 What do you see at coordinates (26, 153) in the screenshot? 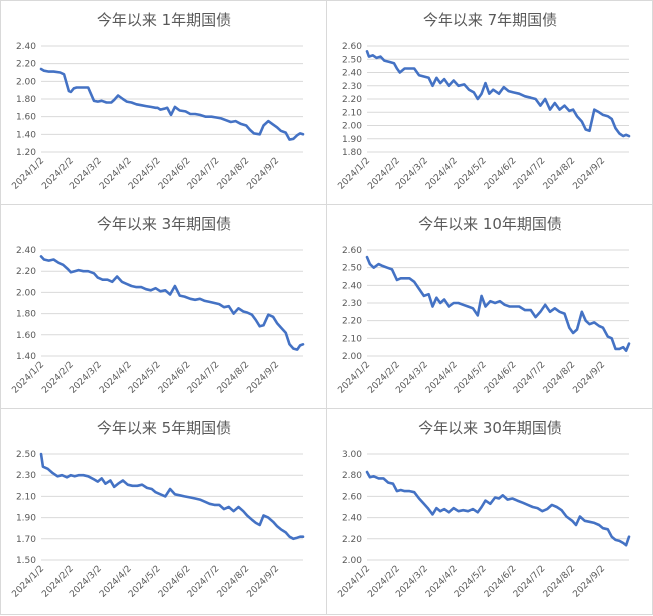
I see `y-tick-label-1y-6: 1.20` at bounding box center [26, 153].